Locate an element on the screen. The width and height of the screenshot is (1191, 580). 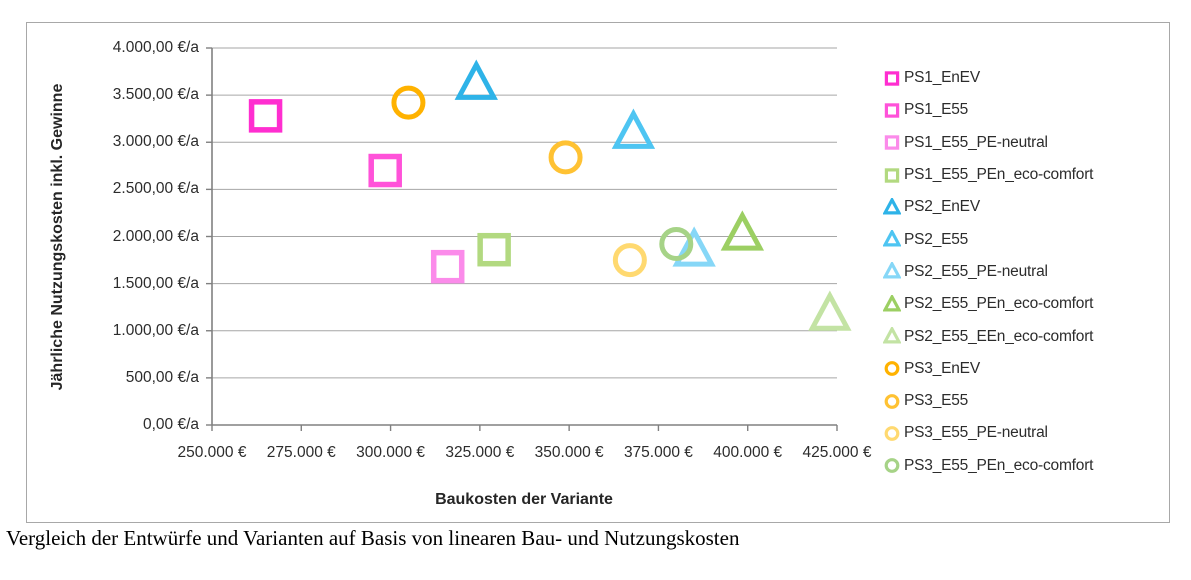
legend-item-PS2_E55_PEn_eco-comfort: PS2_E55_PEn_eco-comfort is located at coordinates (988, 304).